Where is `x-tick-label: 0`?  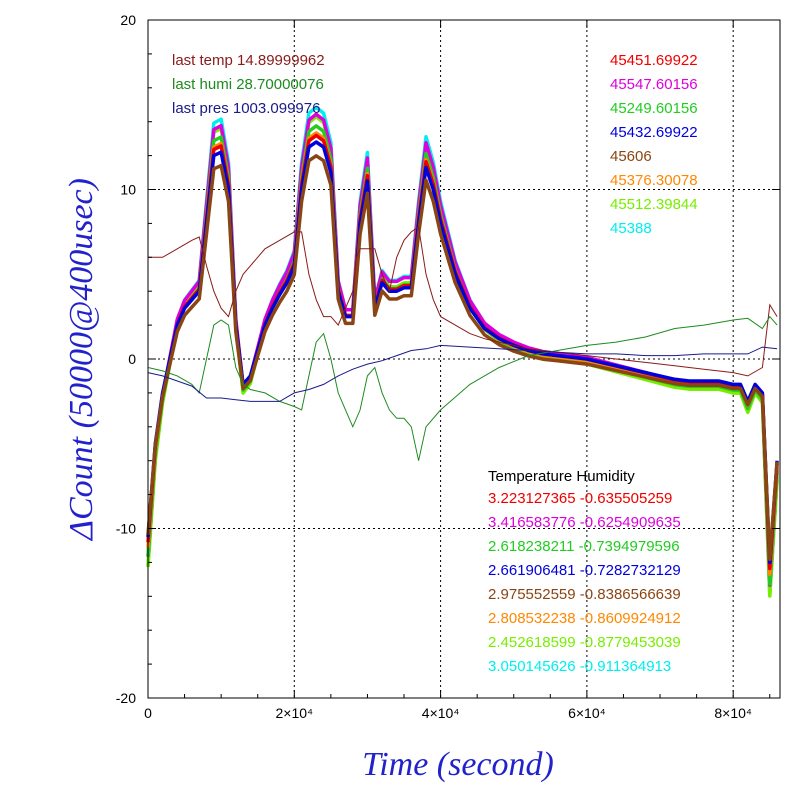
x-tick-label: 0 is located at coordinates (148, 713).